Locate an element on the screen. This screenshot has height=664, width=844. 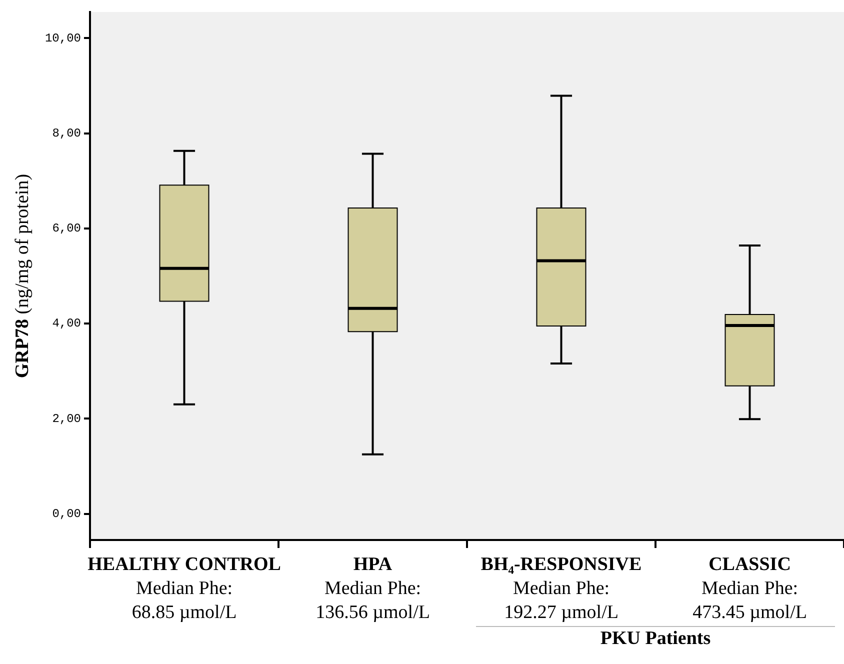
y-axis-title: GRP78 (ng/mg of protein) is located at coordinates (22, 276).